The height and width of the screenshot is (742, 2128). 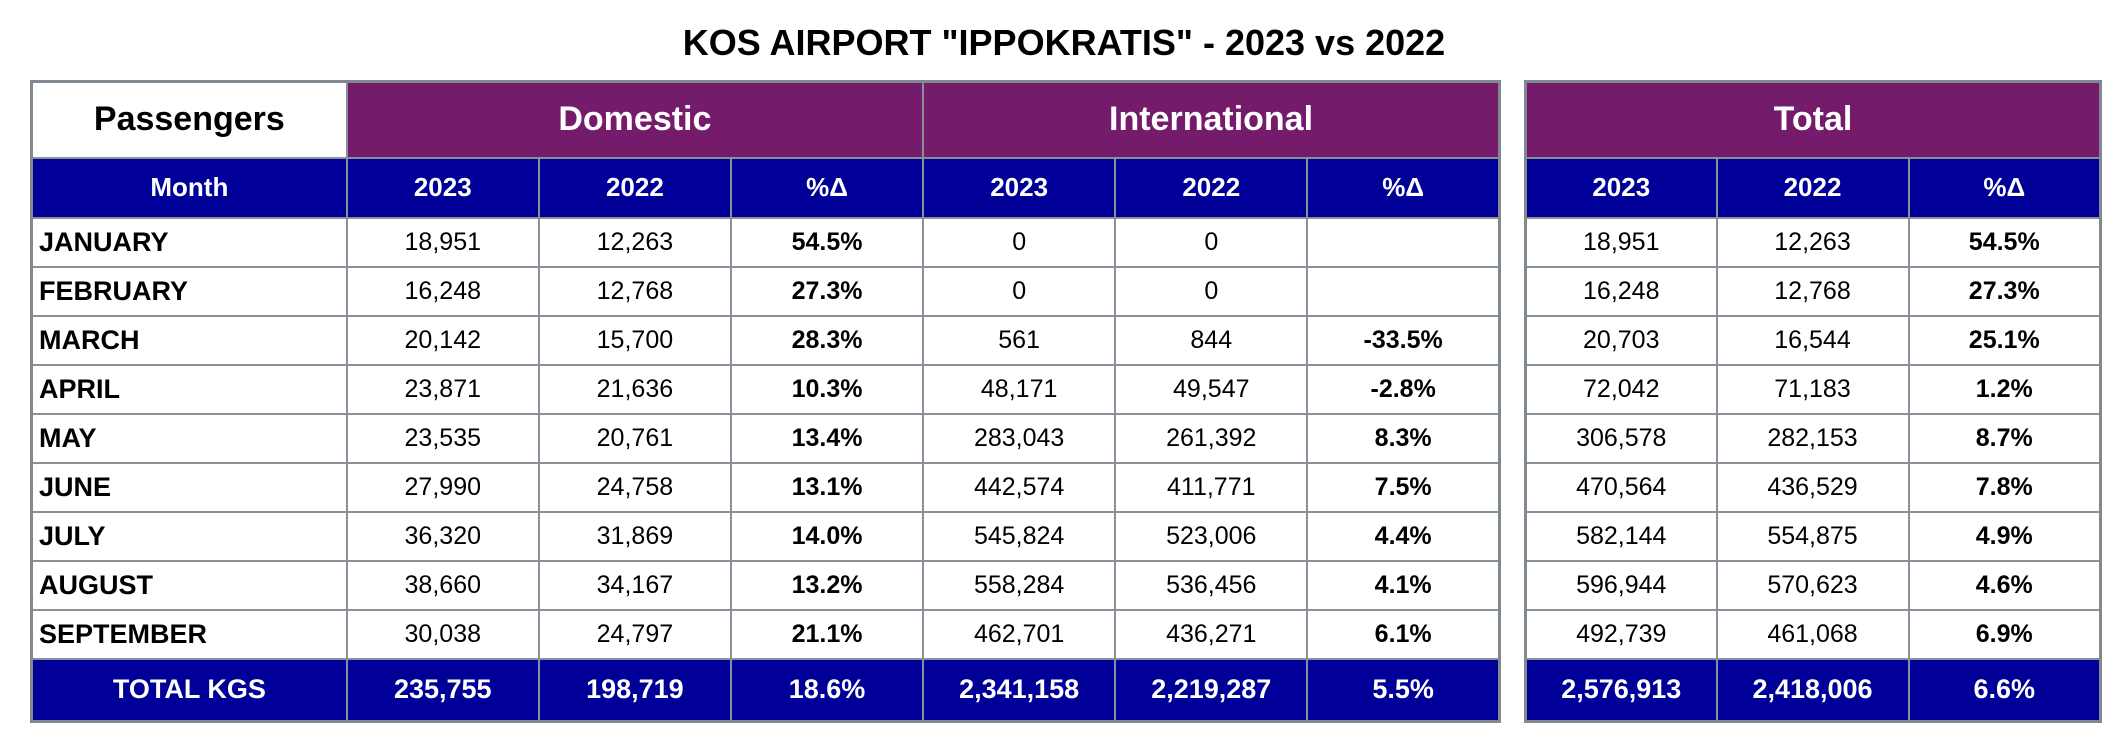 I want to click on international-2022-total: 2,219,287, so click(x=1211, y=690).